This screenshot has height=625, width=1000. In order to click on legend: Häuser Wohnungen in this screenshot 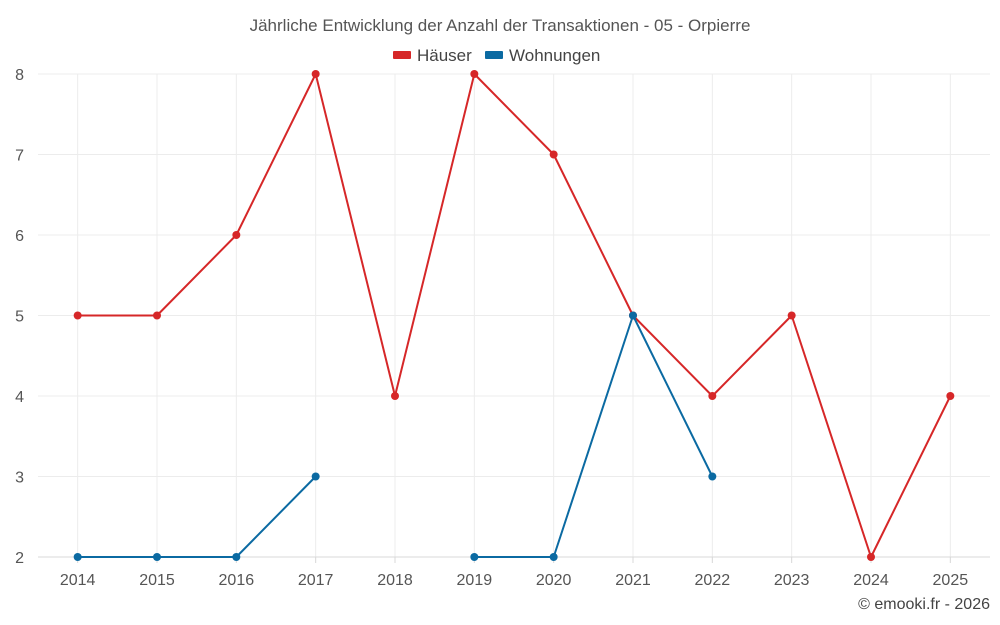, I will do `click(496, 55)`.